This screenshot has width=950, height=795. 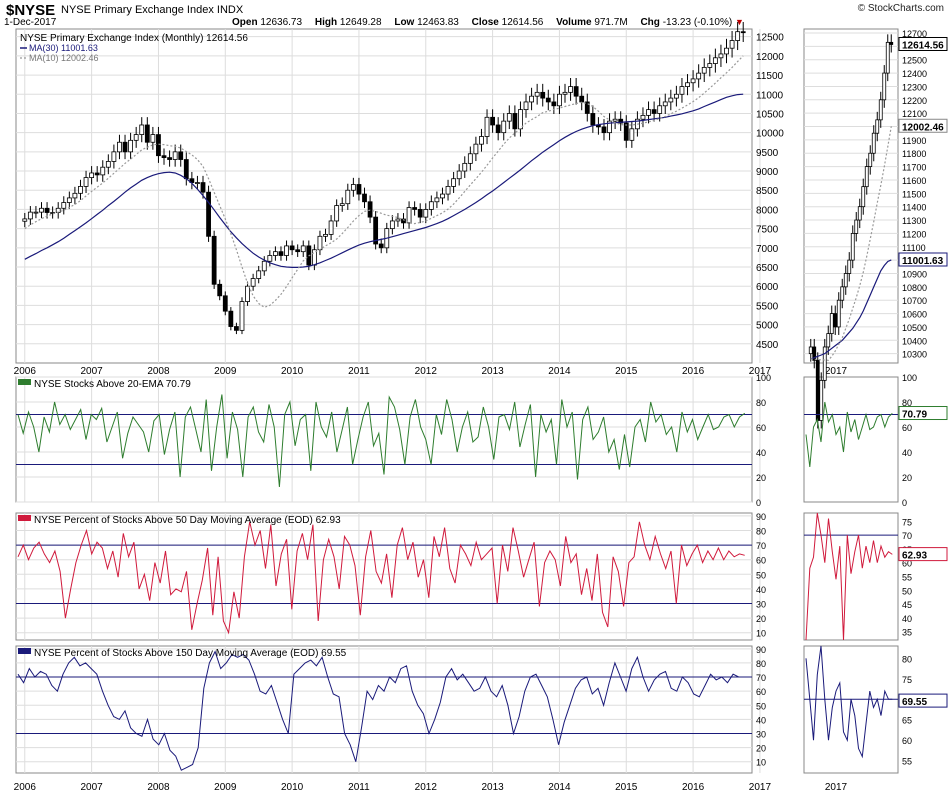 What do you see at coordinates (907, 633) in the screenshot?
I see `side-pct50-y-tick-label: 35` at bounding box center [907, 633].